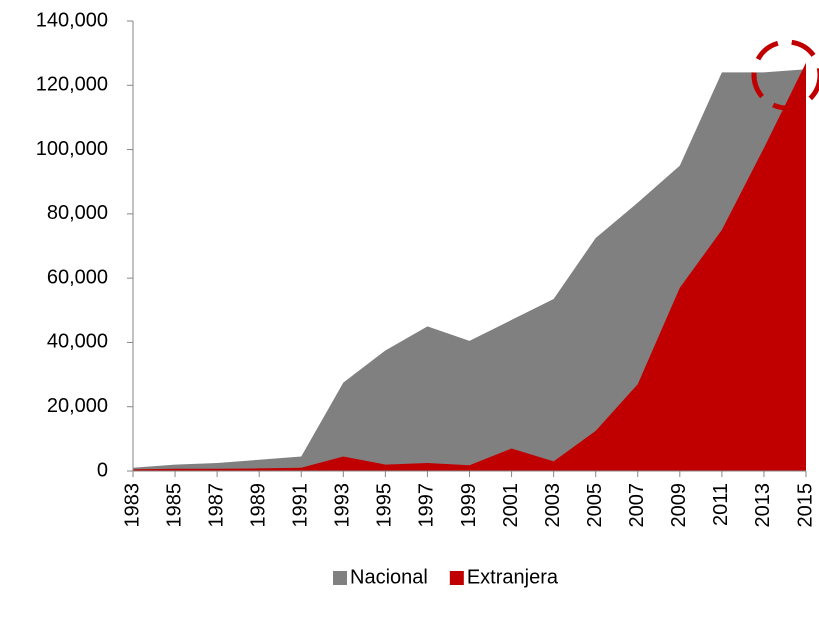 The height and width of the screenshot is (619, 819). Describe the element at coordinates (343, 505) in the screenshot. I see `x-tick-label: 1993` at that location.